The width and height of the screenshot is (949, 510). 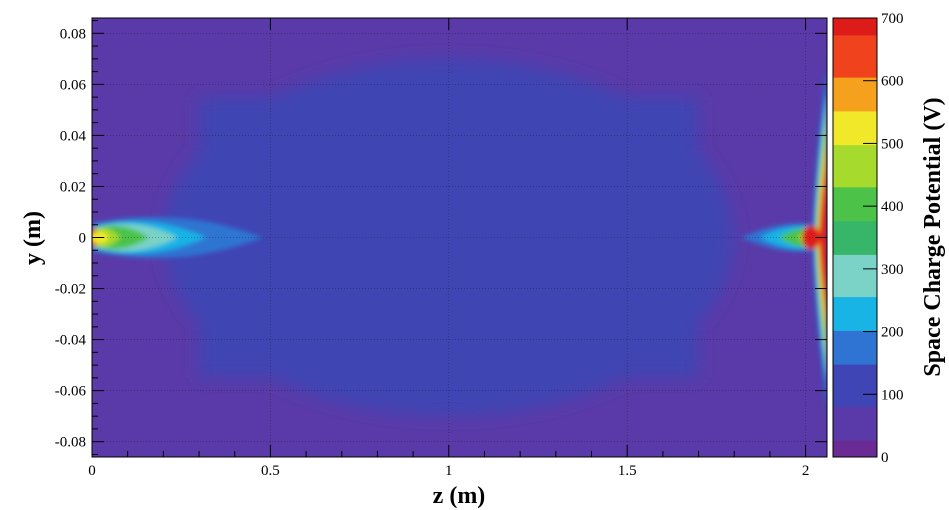 I want to click on y-tick-label: -0.04, so click(x=71, y=341).